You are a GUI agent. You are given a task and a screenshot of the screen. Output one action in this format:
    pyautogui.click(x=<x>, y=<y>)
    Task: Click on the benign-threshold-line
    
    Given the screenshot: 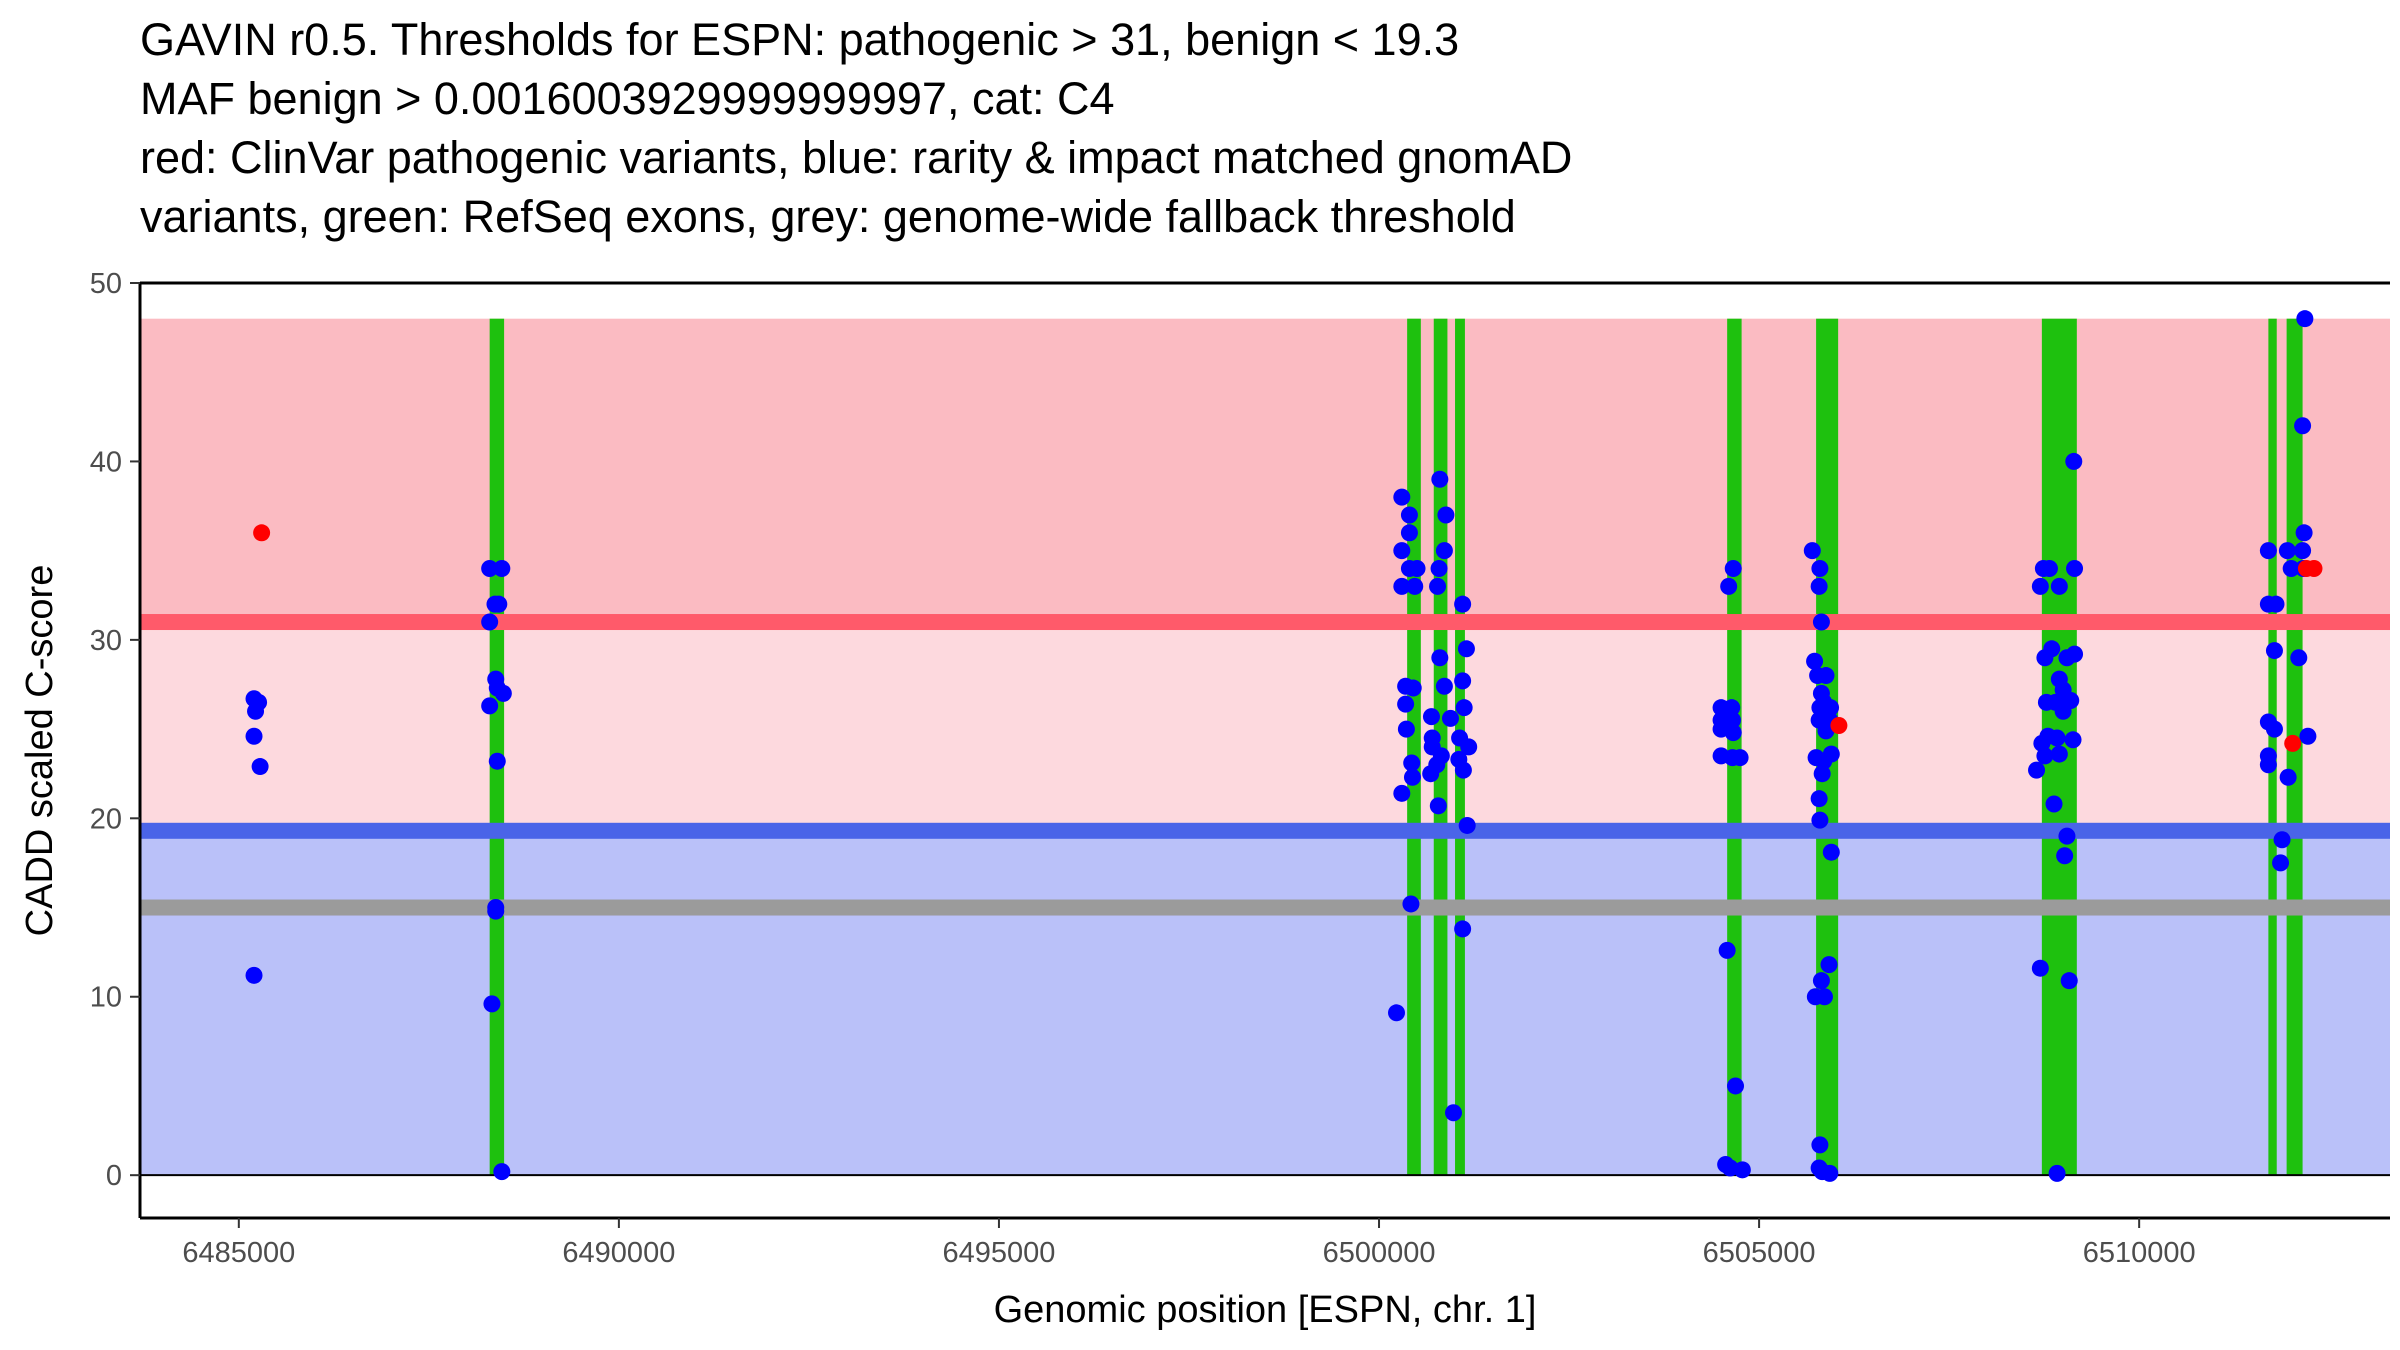 What is the action you would take?
    pyautogui.click(x=1265, y=830)
    